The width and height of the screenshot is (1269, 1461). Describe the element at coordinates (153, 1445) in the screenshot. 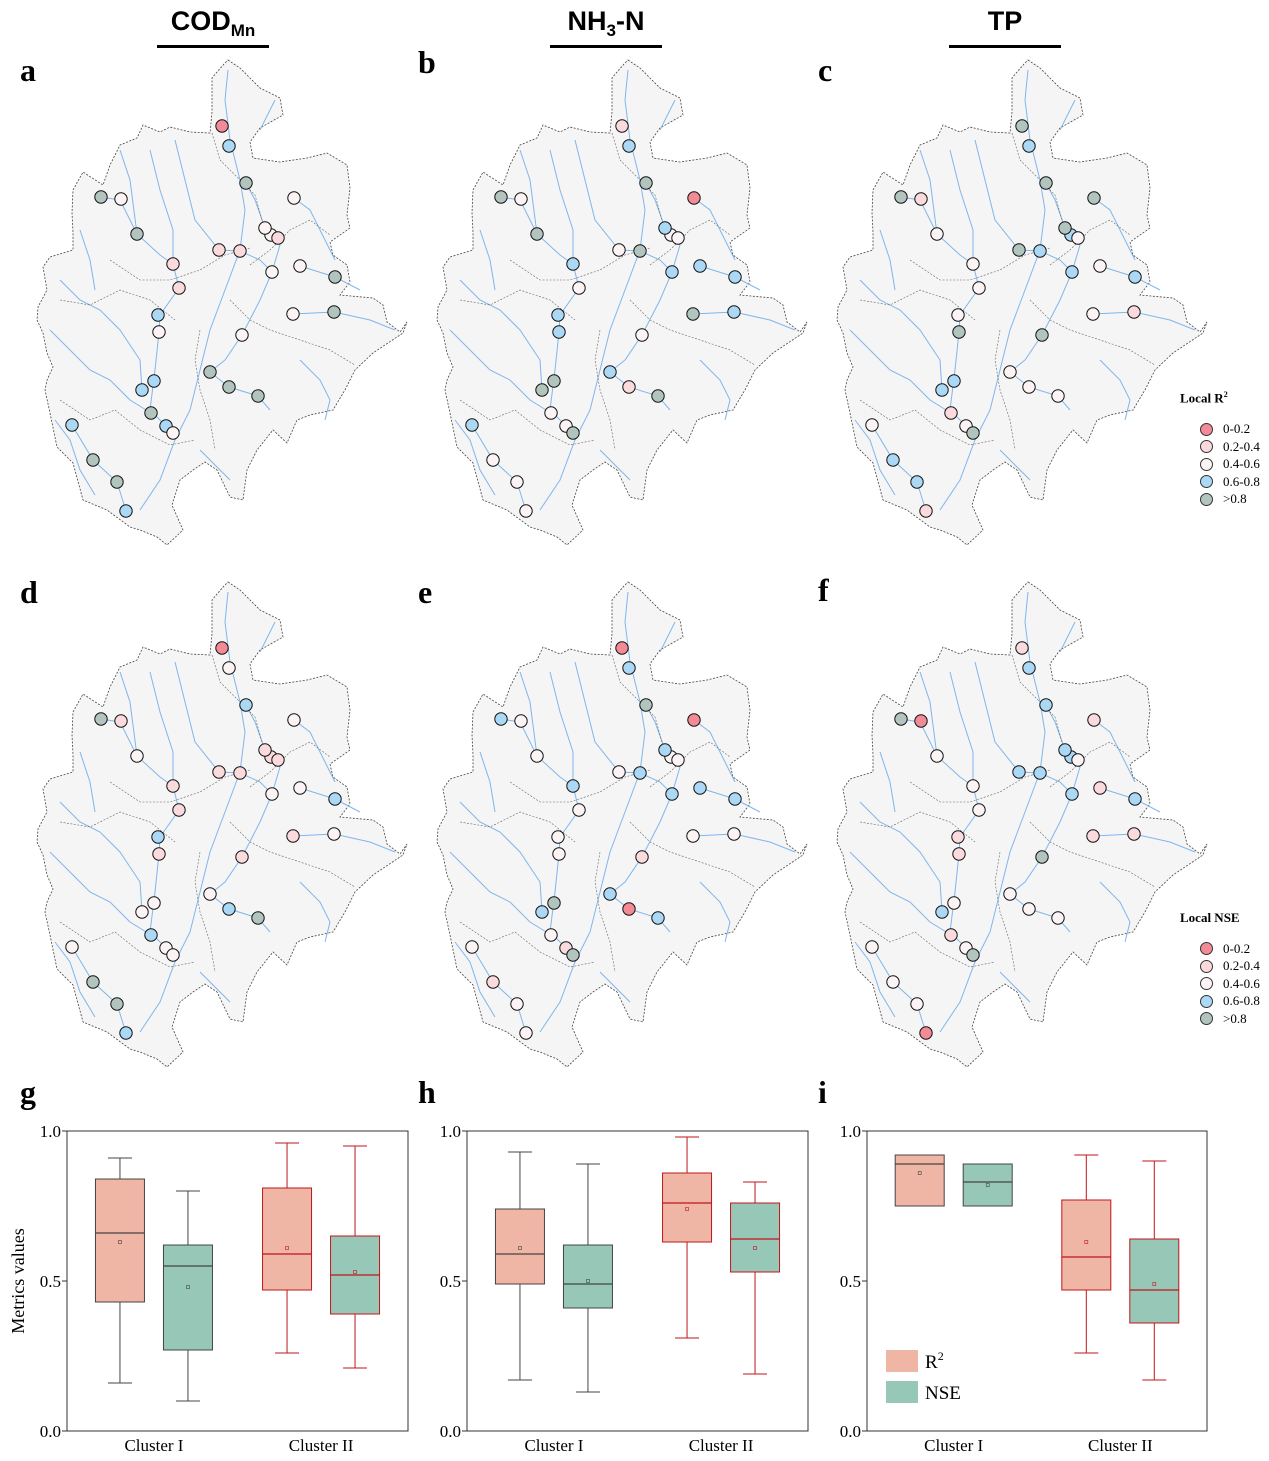

I see `x-tick-label: Cluster I` at that location.